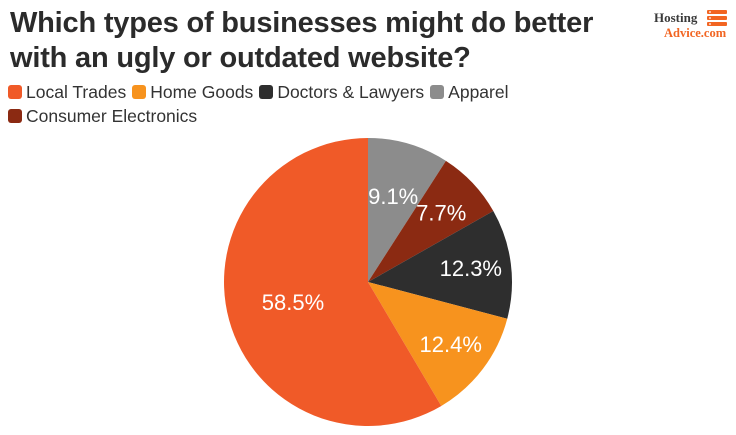 This screenshot has width=736, height=435. I want to click on pie-slice-home-goods, so click(438, 344).